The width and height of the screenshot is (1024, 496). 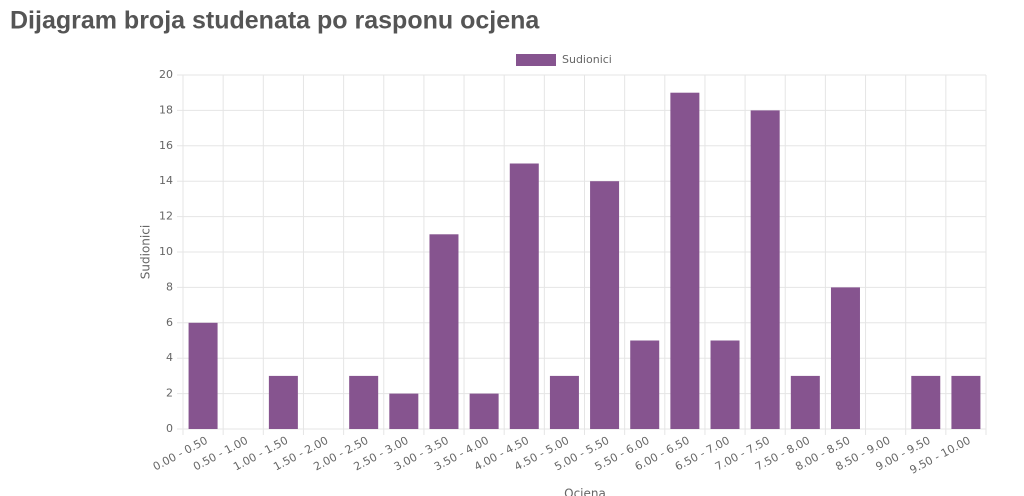 I want to click on y-tick-label: 16, so click(x=166, y=145).